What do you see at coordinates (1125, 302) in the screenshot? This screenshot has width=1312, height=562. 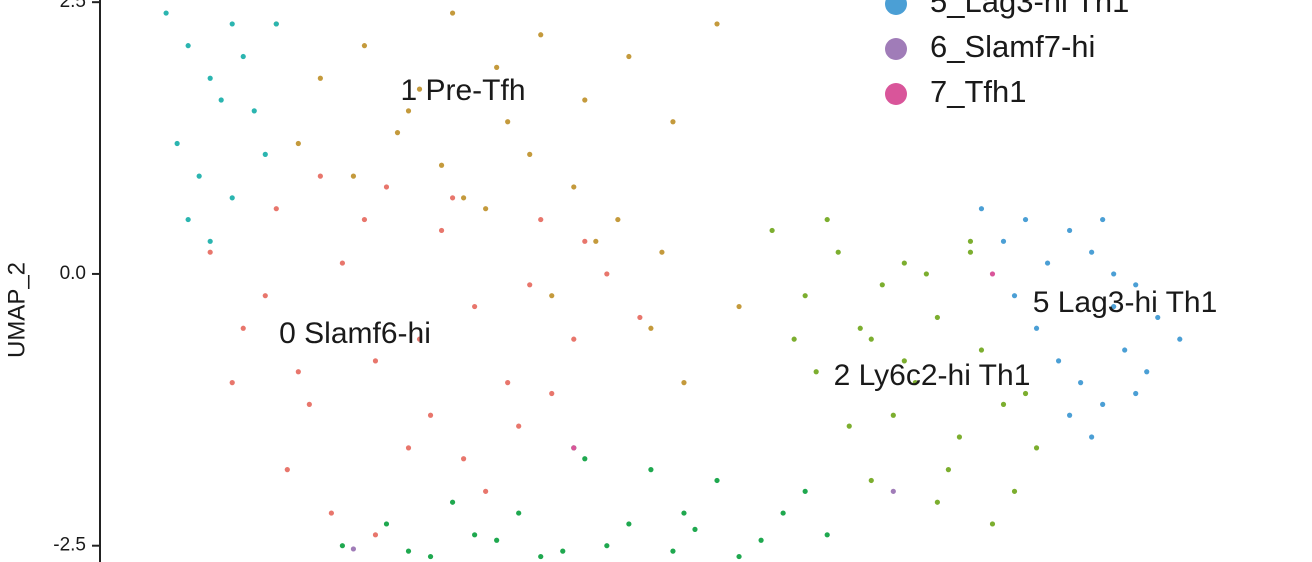 I see `cluster-label: 5 Lag3-hi Th1` at bounding box center [1125, 302].